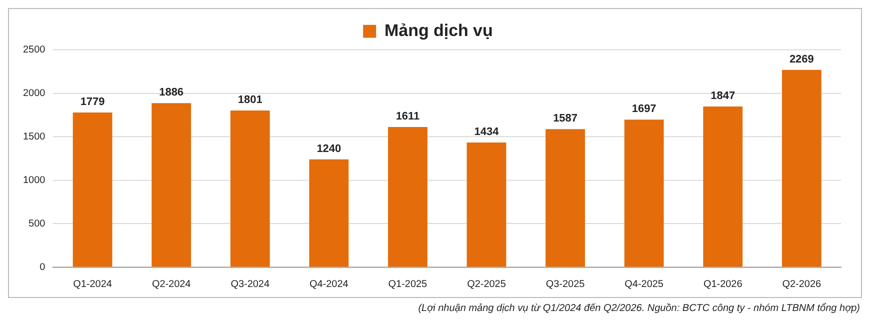 The width and height of the screenshot is (872, 328). What do you see at coordinates (43, 267) in the screenshot?
I see `y-tick-label: 0` at bounding box center [43, 267].